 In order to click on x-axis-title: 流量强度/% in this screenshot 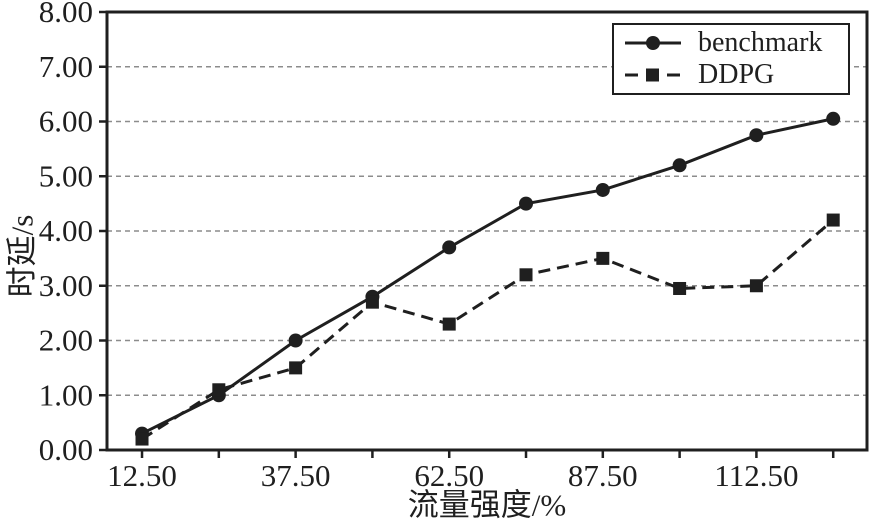, I will do `click(487, 505)`.